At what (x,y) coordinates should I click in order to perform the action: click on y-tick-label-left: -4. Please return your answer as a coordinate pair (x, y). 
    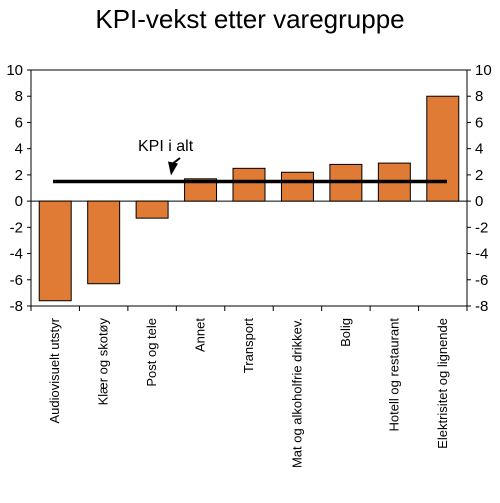
    Looking at the image, I should click on (16, 254).